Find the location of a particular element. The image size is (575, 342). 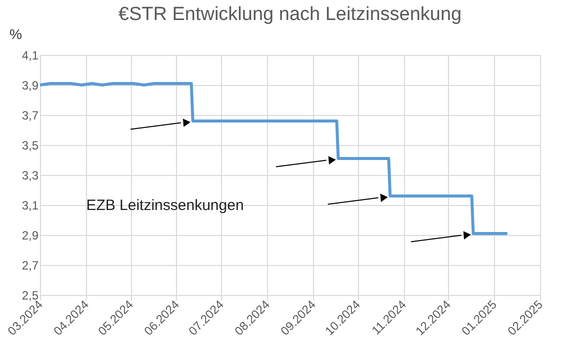

y-tick-label: 3,1 is located at coordinates (30, 205).